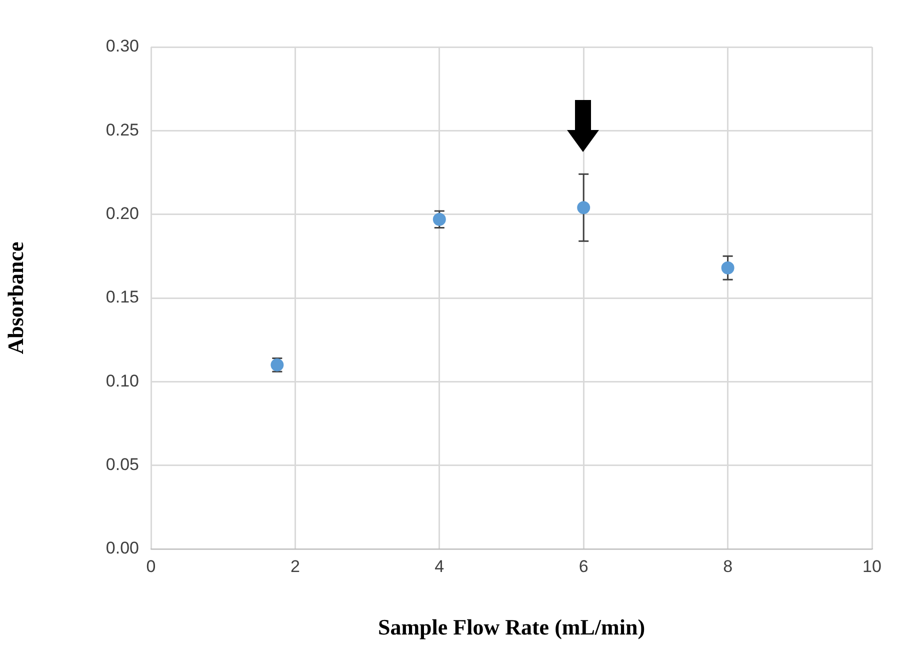 This screenshot has height=646, width=902. Describe the element at coordinates (15, 298) in the screenshot. I see `y-axis-title: Absorbance` at that location.